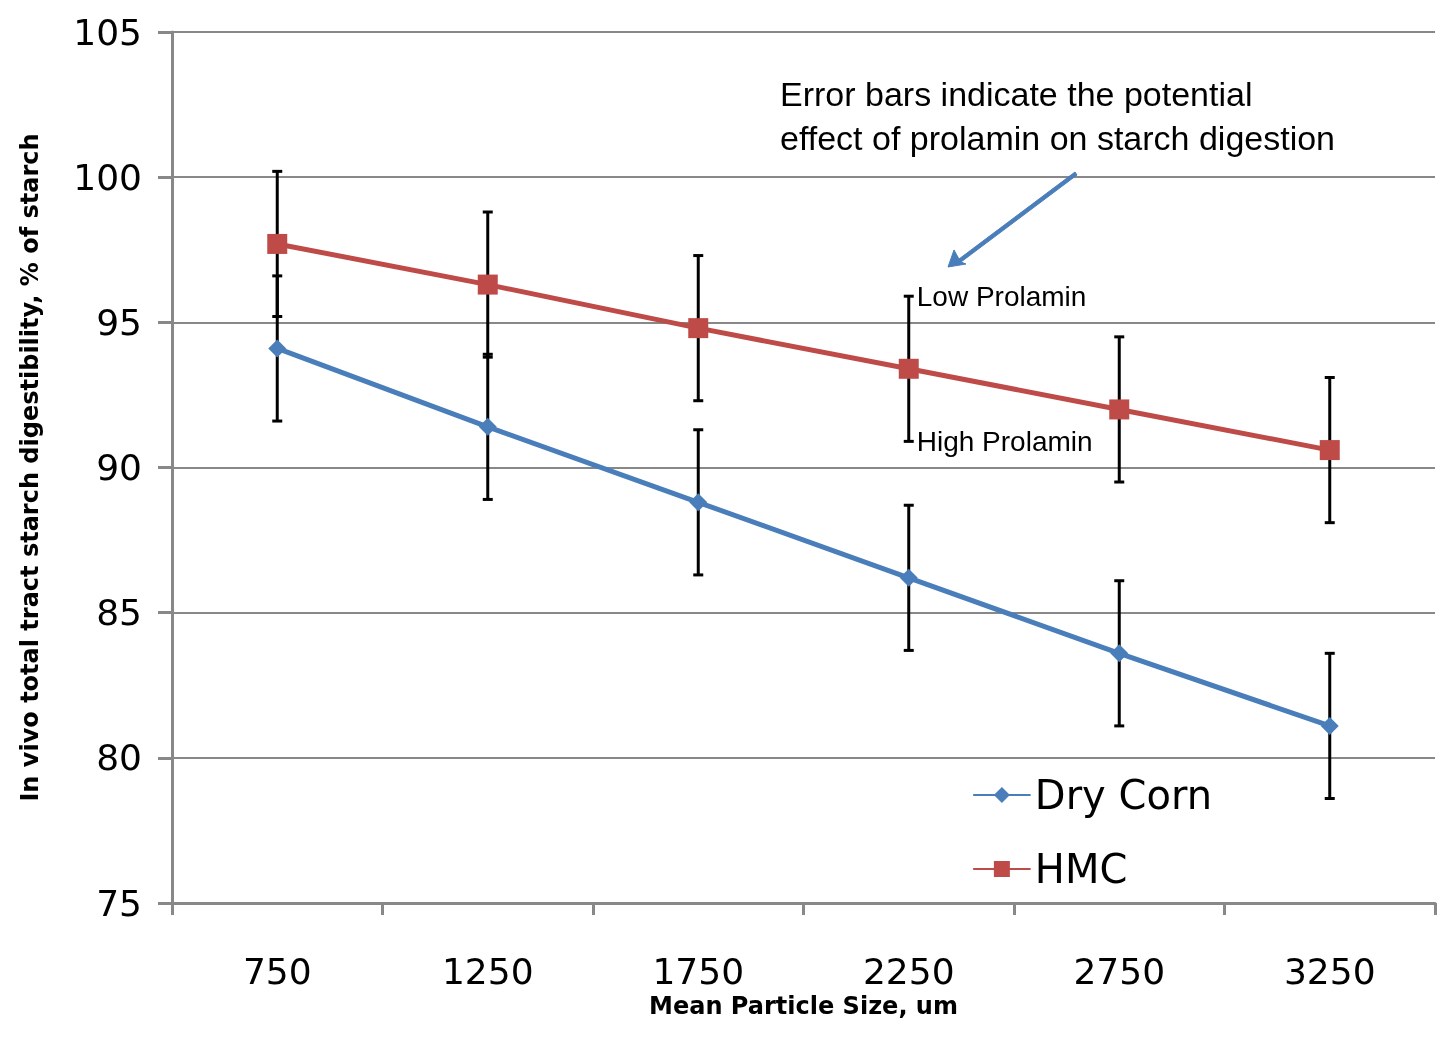 This screenshot has height=1054, width=1437. Describe the element at coordinates (1329, 971) in the screenshot. I see `x-tick-label: 3250` at that location.